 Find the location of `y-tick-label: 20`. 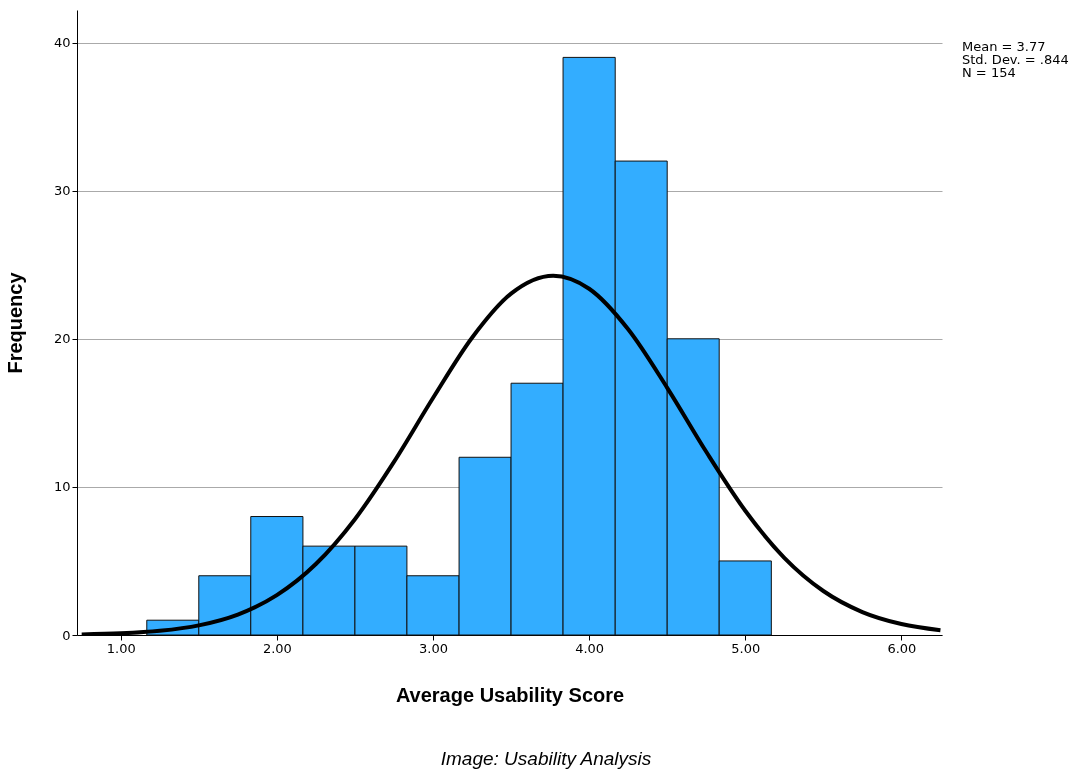

y-tick-label: 20 is located at coordinates (62, 339).